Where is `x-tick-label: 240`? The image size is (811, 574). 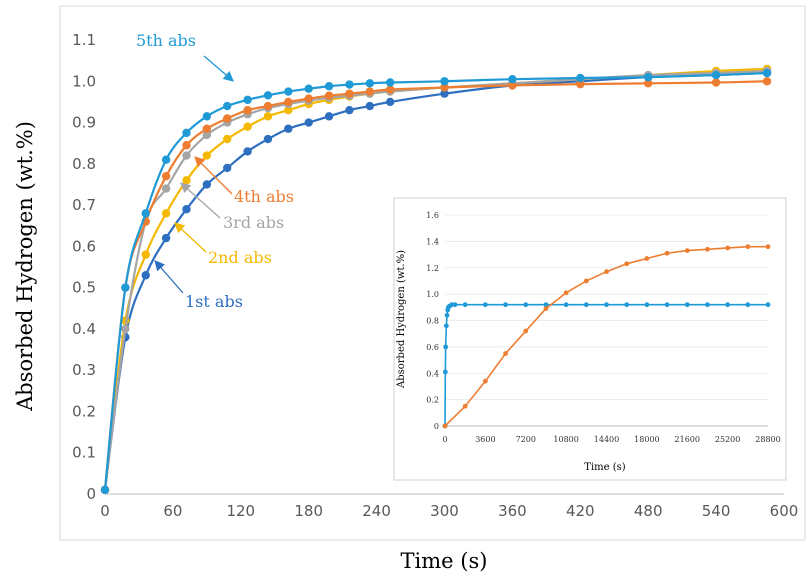 x-tick-label: 240 is located at coordinates (376, 511).